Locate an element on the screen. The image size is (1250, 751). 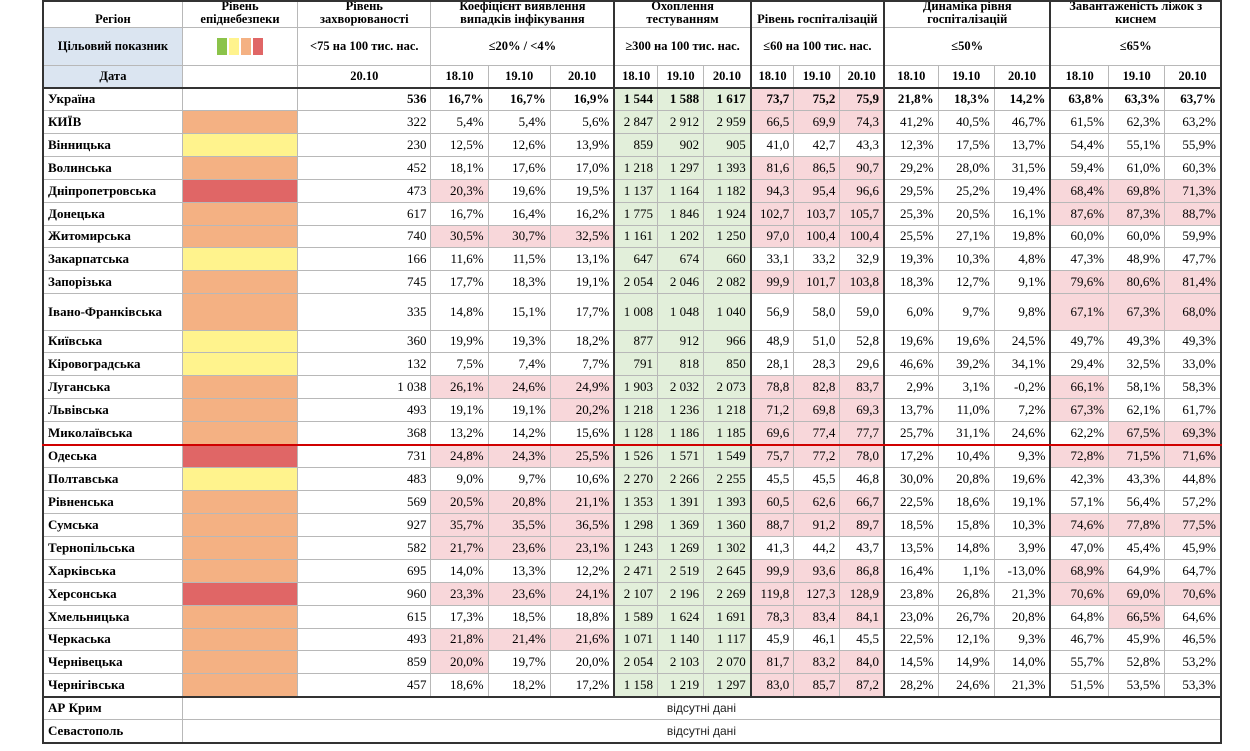
detection-value: 21,7% is located at coordinates (459, 547).